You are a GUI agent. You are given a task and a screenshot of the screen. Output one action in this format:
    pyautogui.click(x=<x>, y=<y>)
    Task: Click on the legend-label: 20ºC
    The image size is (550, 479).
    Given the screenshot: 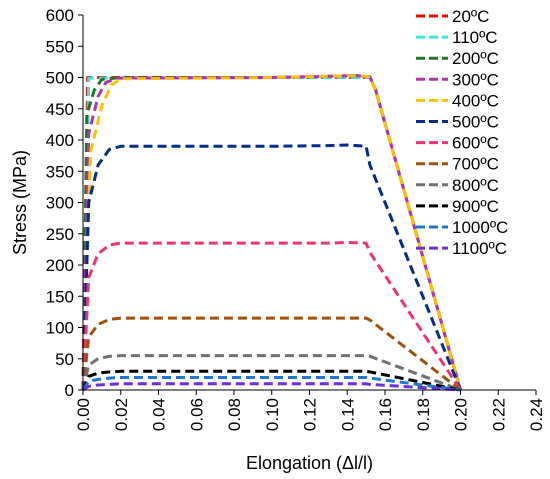 What is the action you would take?
    pyautogui.click(x=470, y=16)
    